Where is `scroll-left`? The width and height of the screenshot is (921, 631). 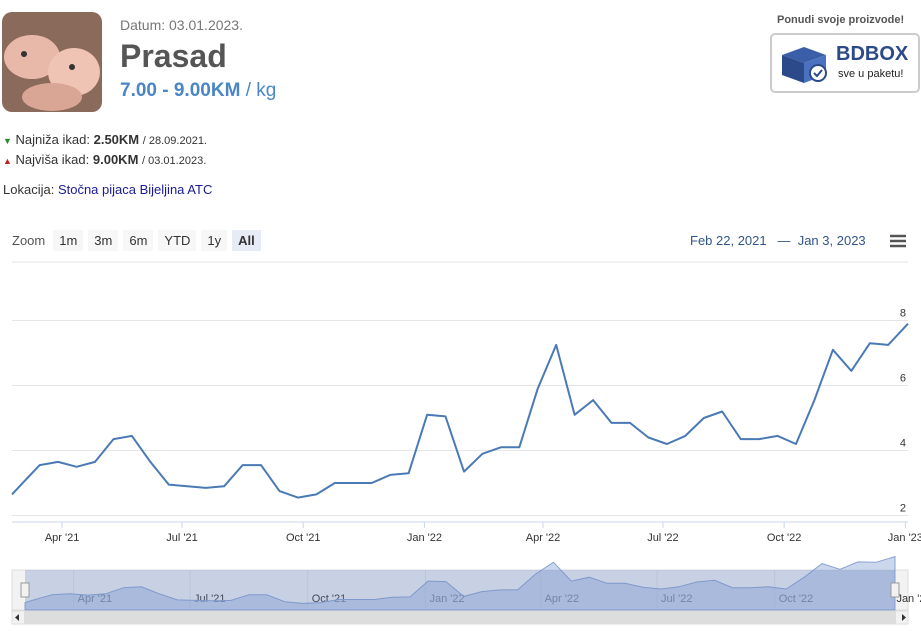
scroll-left is located at coordinates (17, 617).